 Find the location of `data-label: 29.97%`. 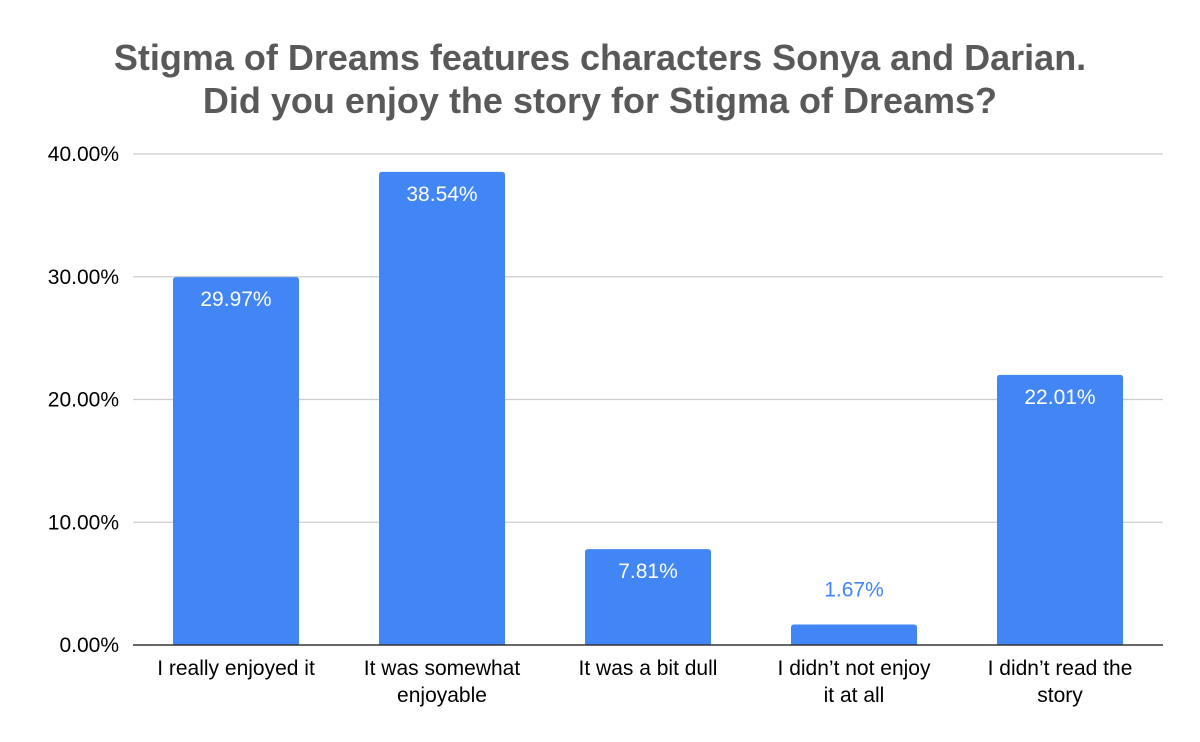

data-label: 29.97% is located at coordinates (235, 299).